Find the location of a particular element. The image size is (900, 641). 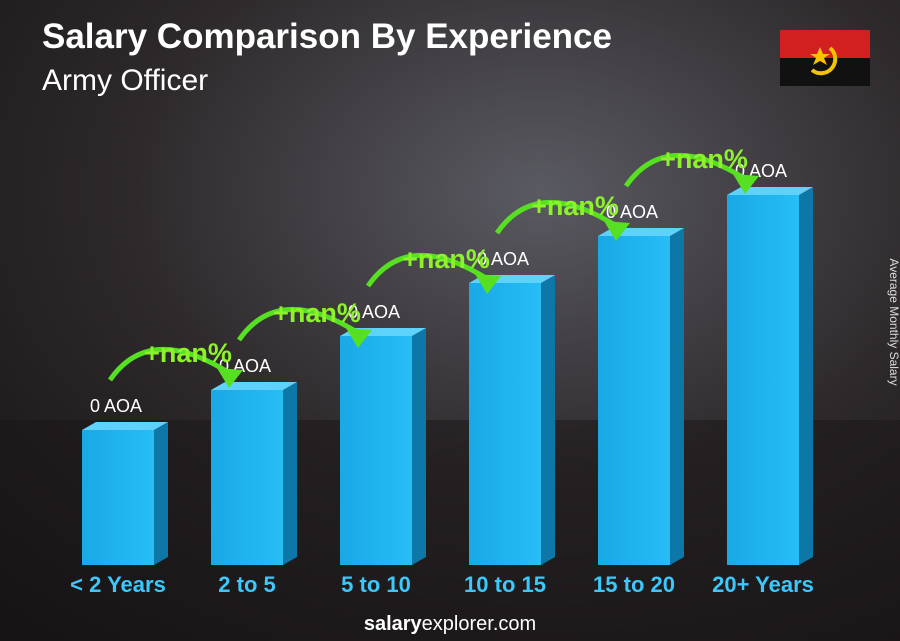

category-label: < 2 Years is located at coordinates (118, 584).